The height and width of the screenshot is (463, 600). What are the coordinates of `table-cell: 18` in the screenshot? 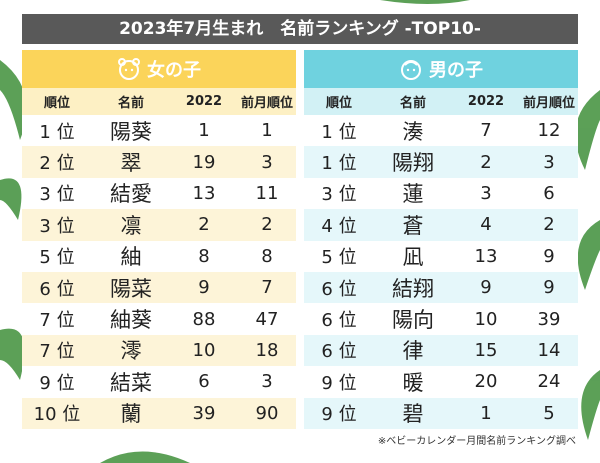 It's located at (267, 350).